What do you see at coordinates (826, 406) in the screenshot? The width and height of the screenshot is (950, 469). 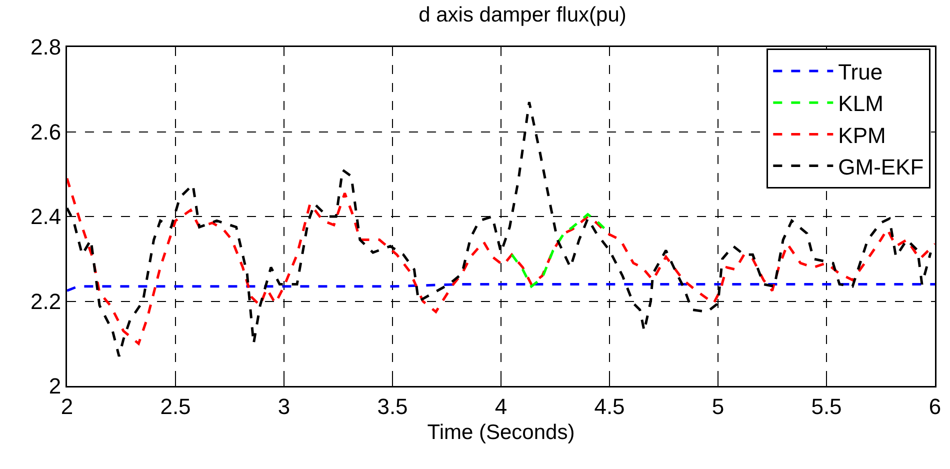 I see `x-tick-label: 5.5` at bounding box center [826, 406].